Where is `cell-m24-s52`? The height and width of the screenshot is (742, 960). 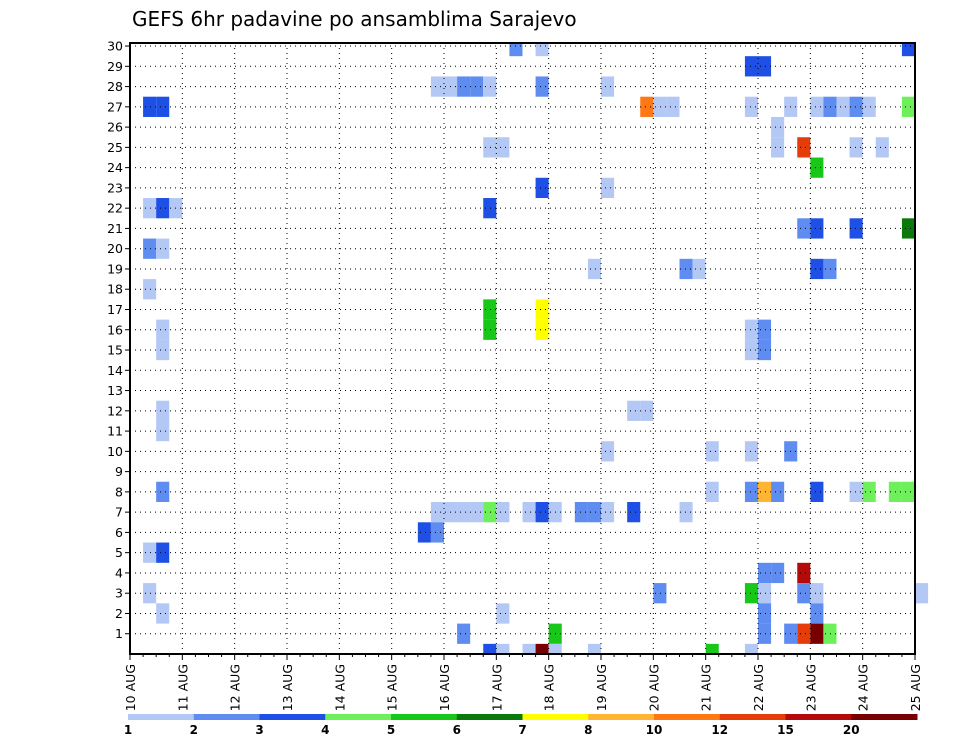 cell-m24-s52 is located at coordinates (817, 167).